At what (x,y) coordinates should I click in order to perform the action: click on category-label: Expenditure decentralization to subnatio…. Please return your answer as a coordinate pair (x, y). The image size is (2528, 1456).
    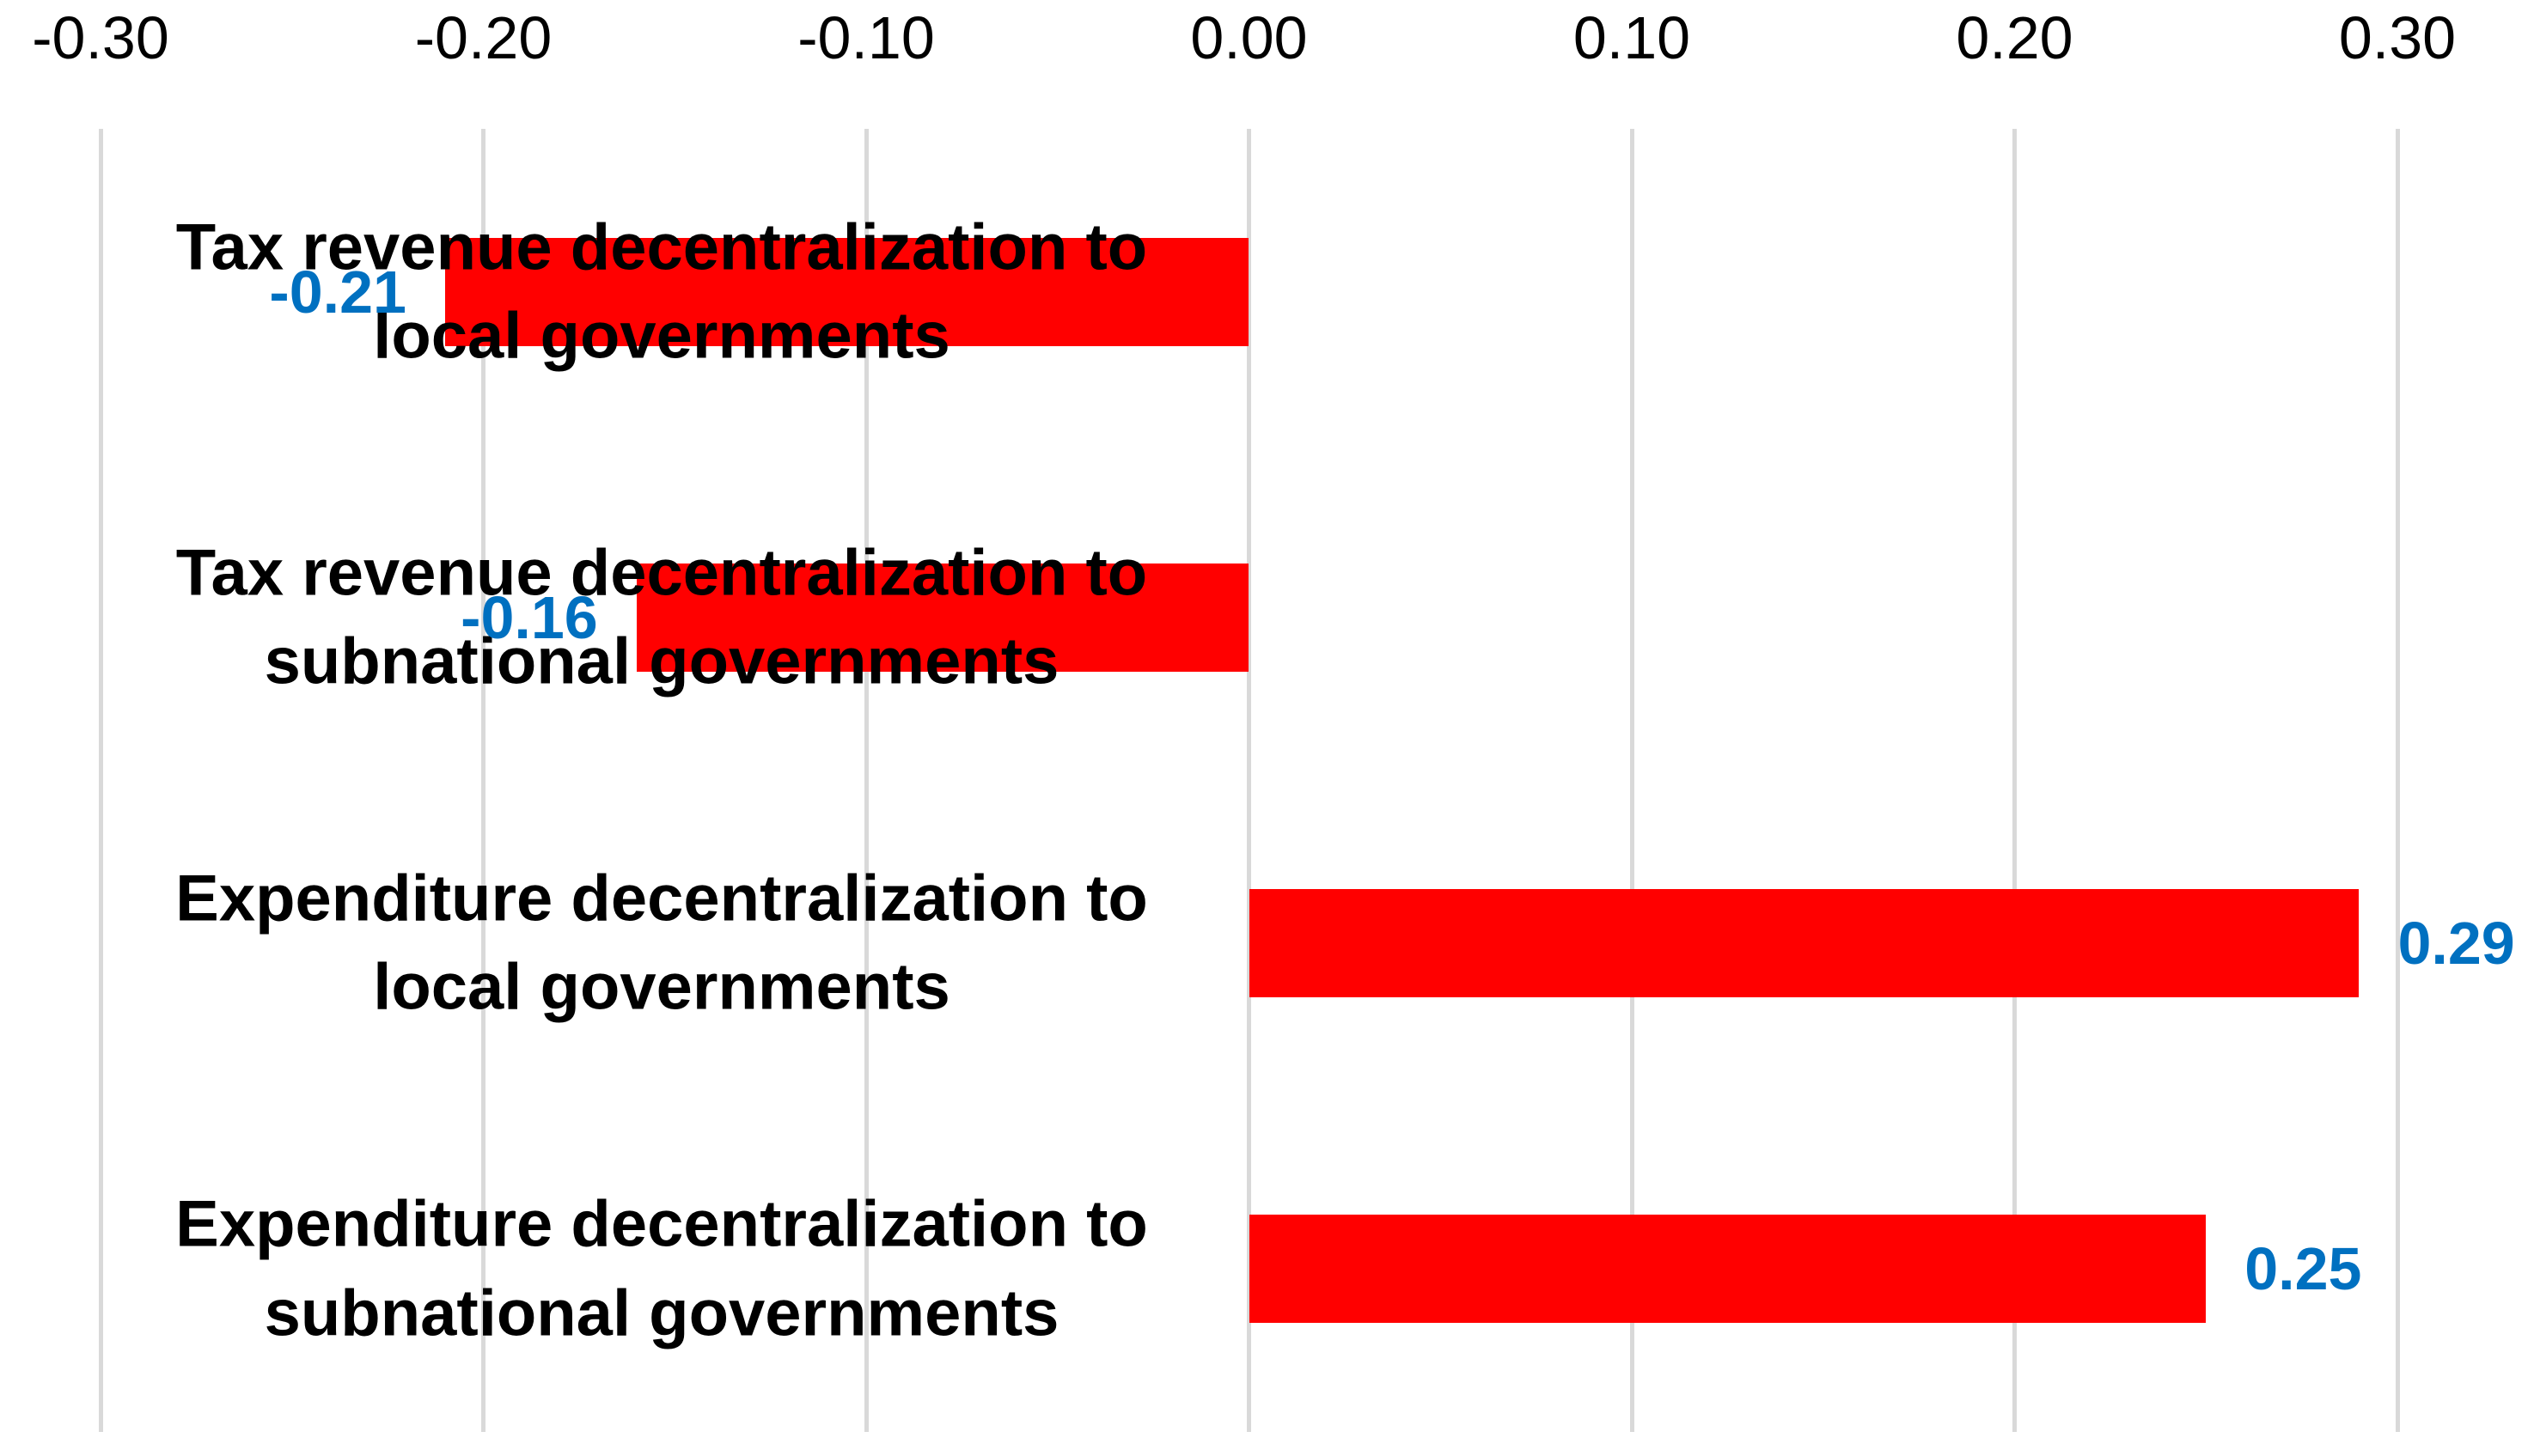
    Looking at the image, I should click on (661, 1269).